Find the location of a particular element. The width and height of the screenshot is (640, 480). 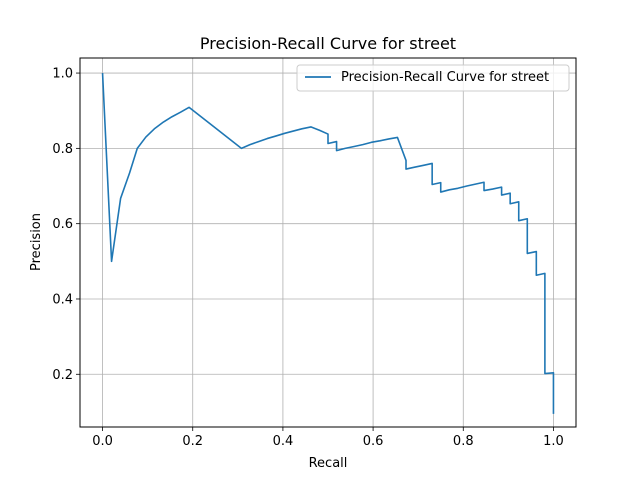

chart-title: Precision-Recall Curve for street is located at coordinates (328, 43).